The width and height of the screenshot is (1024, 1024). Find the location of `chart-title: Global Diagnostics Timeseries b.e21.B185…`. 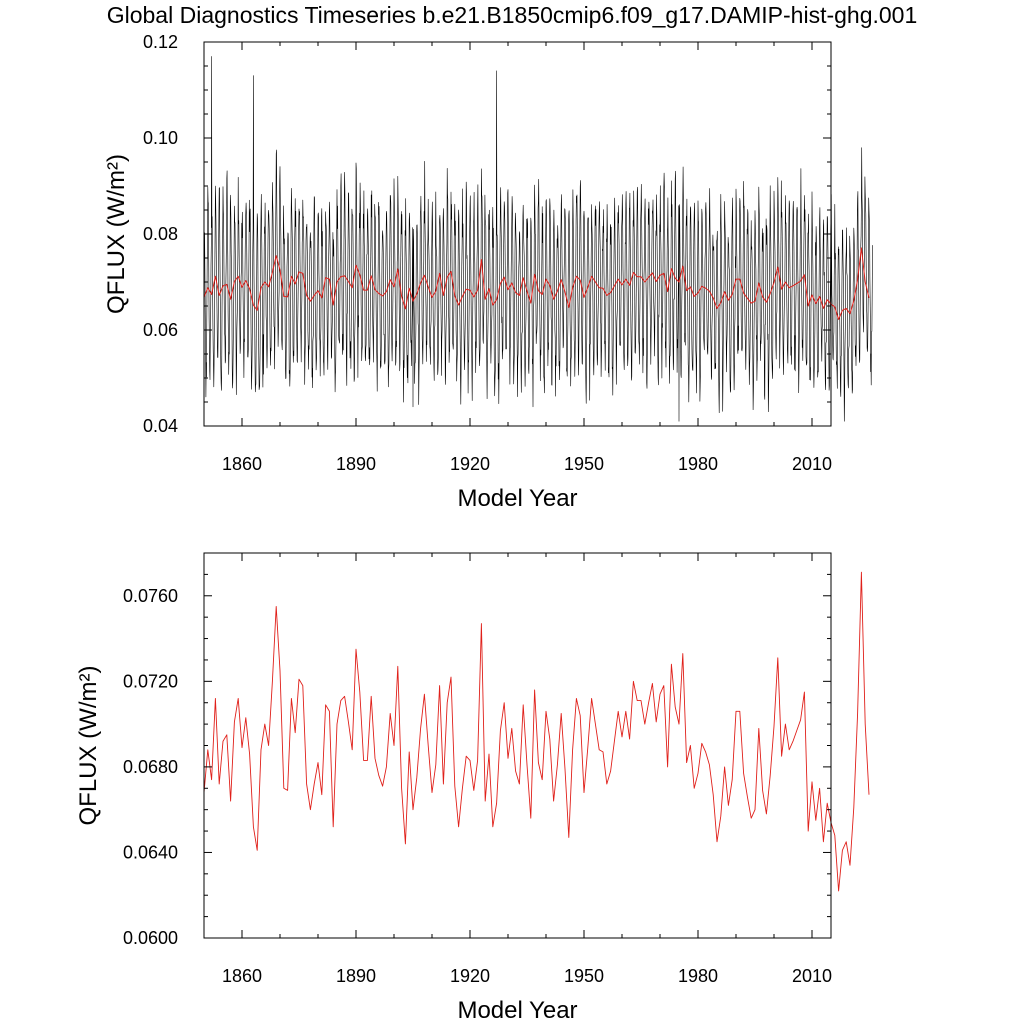

chart-title: Global Diagnostics Timeseries b.e21.B185… is located at coordinates (512, 15).